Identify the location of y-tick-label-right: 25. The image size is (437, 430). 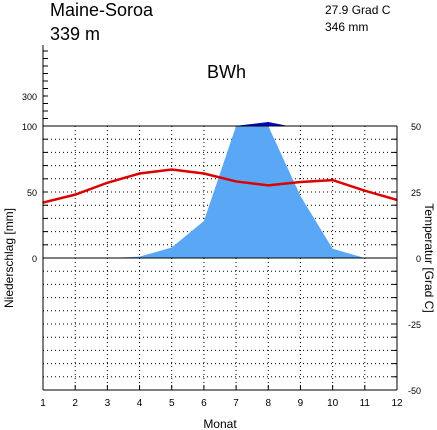
(416, 193).